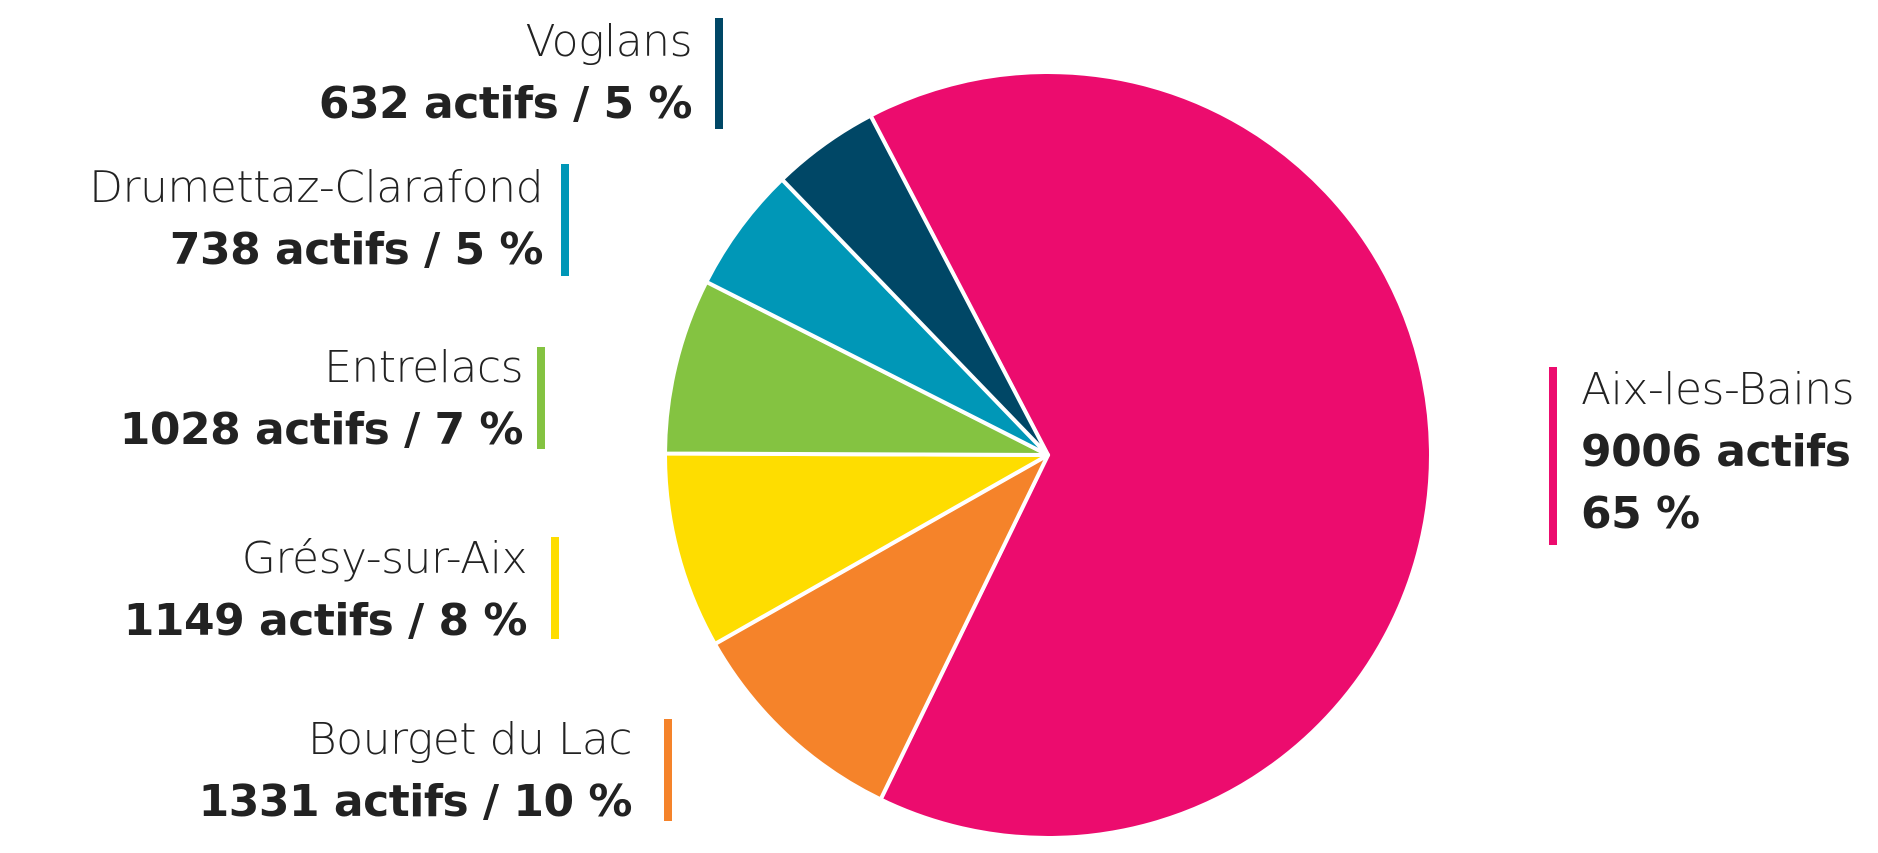 The image size is (1878, 853). What do you see at coordinates (316, 187) in the screenshot?
I see `slice-name: Drumettaz-Clarafond` at bounding box center [316, 187].